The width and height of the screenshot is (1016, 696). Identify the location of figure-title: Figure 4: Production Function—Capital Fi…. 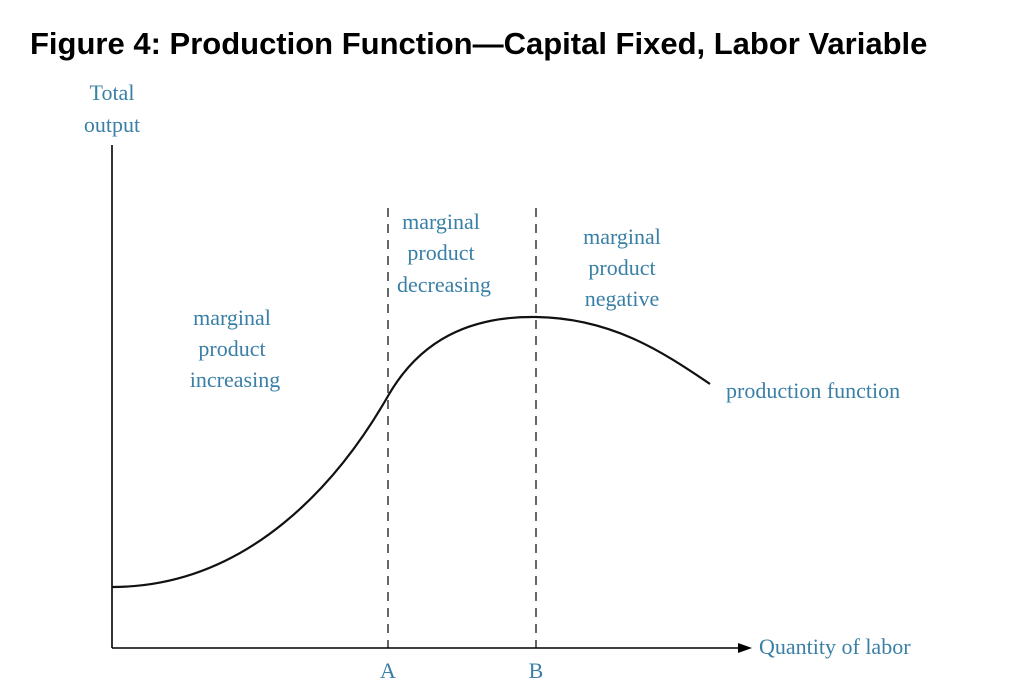
(479, 43).